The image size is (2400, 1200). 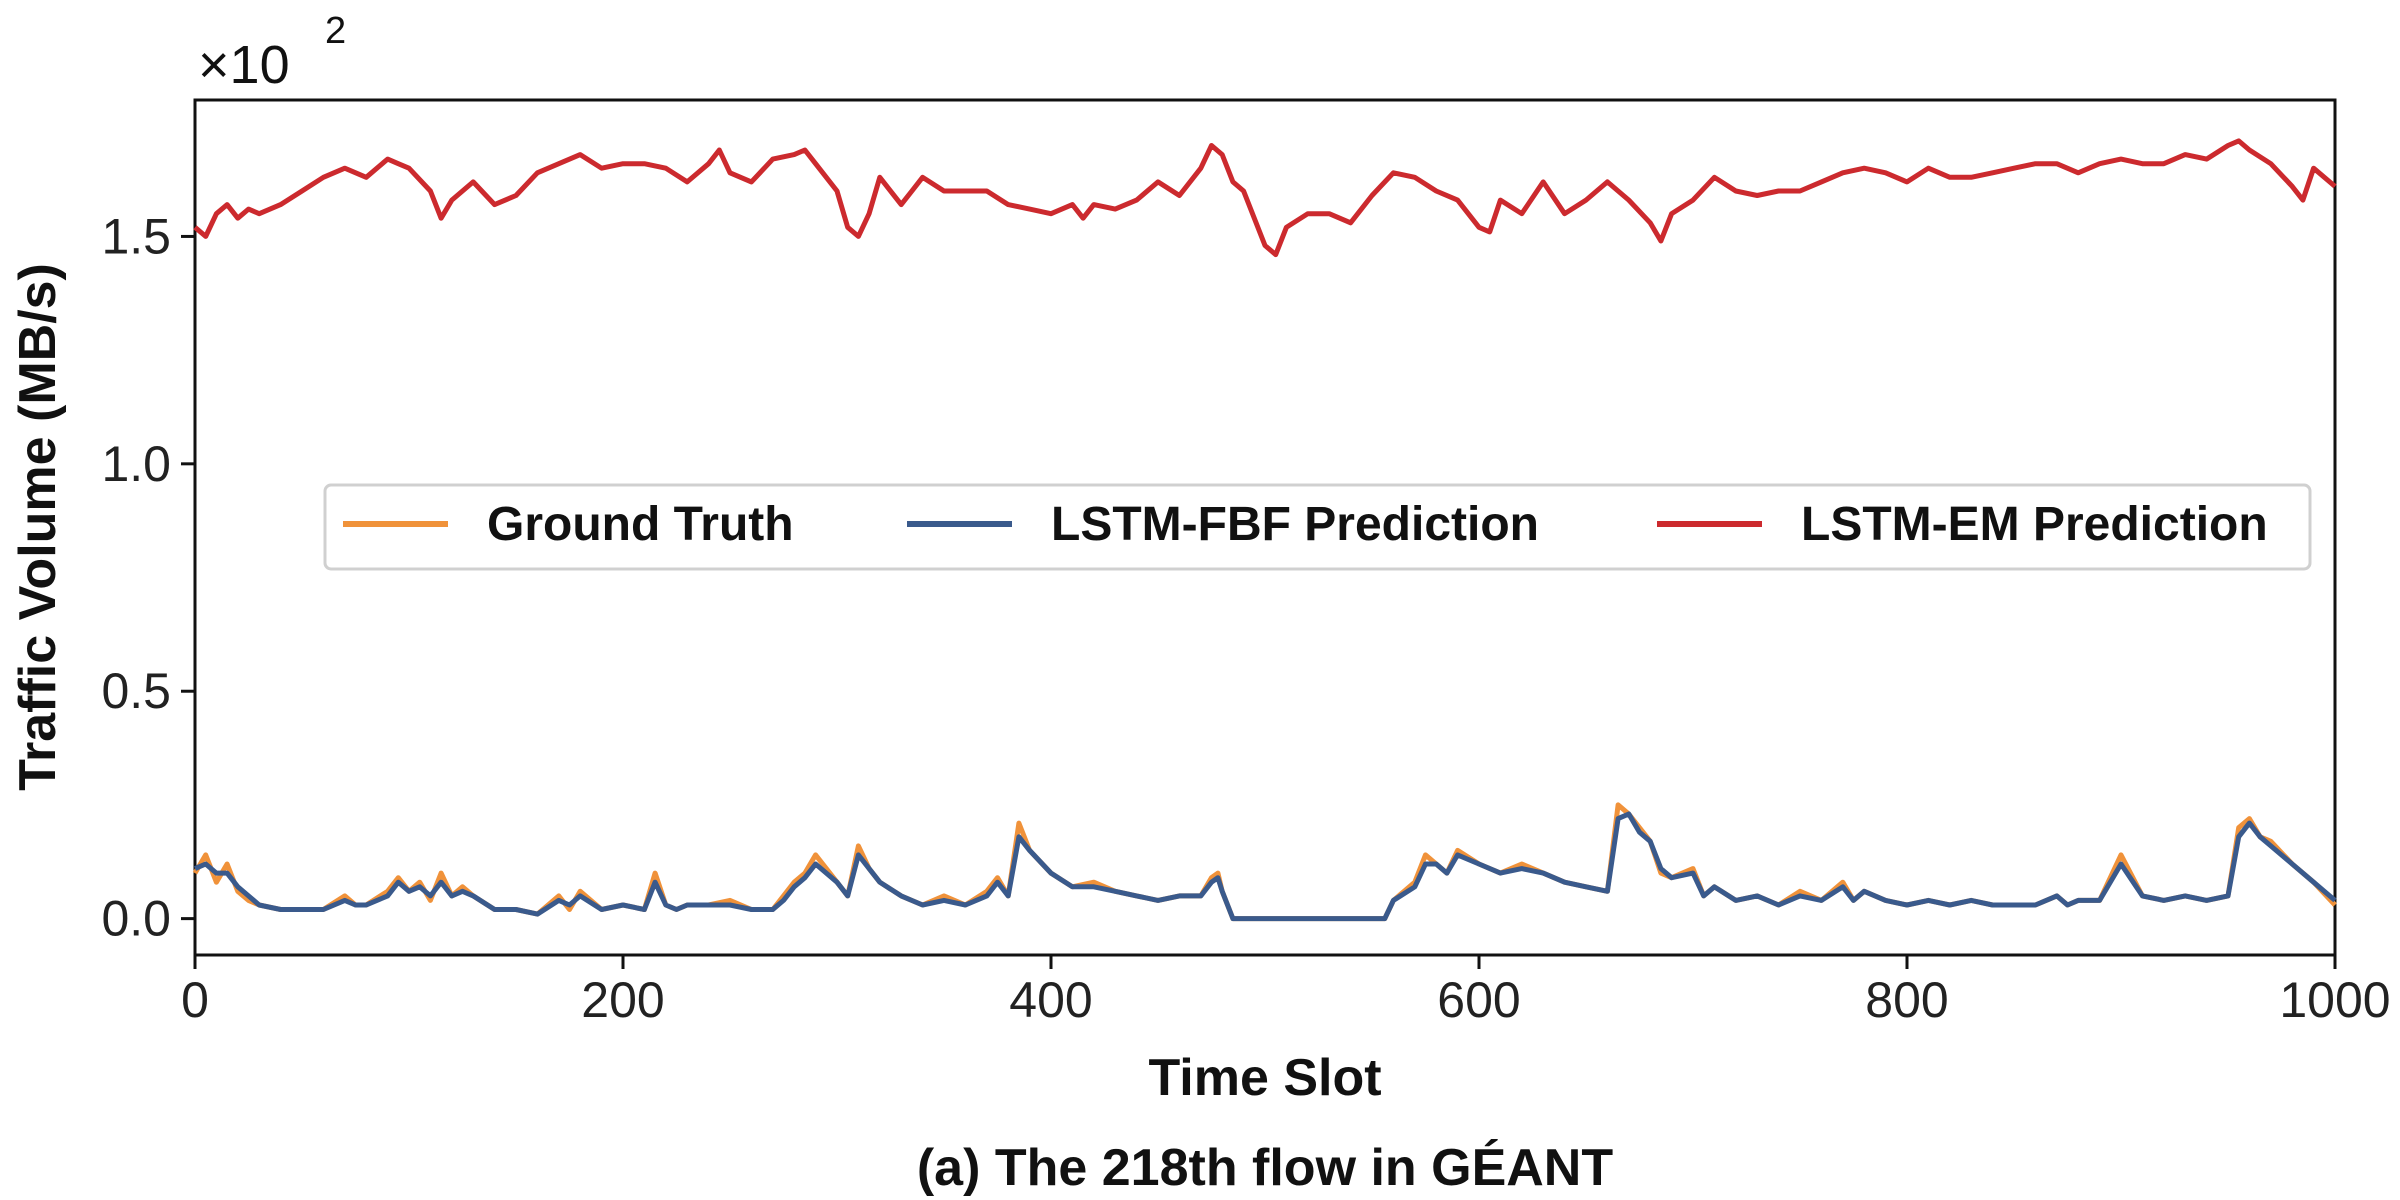 I want to click on y-tick-label: 0.0, so click(x=136, y=919).